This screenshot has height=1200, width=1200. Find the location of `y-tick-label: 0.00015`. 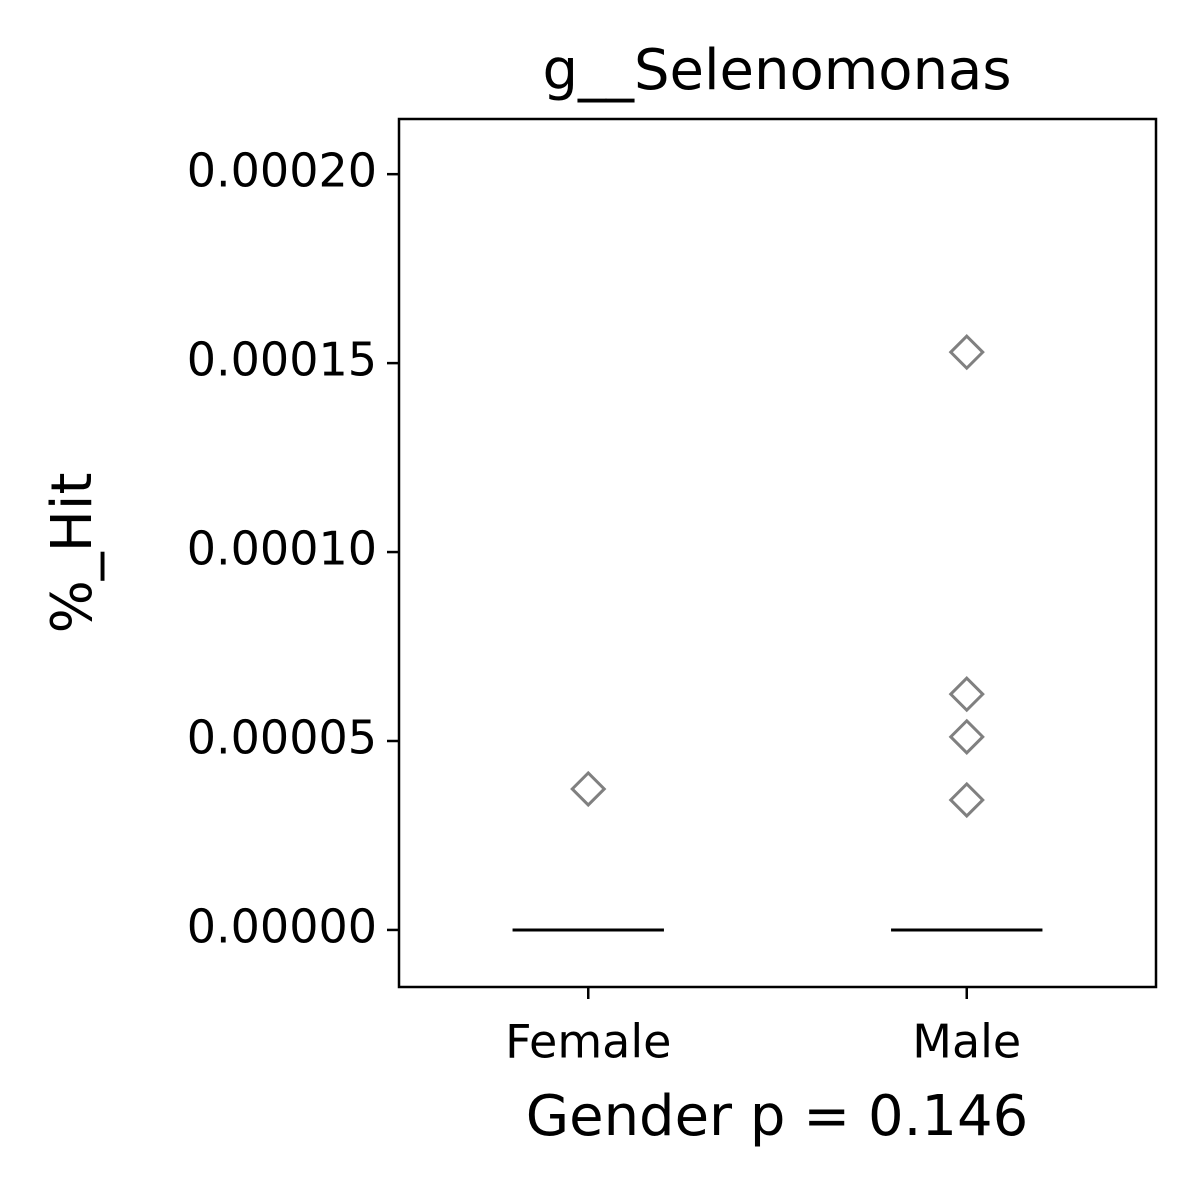

y-tick-label: 0.00015 is located at coordinates (282, 360).